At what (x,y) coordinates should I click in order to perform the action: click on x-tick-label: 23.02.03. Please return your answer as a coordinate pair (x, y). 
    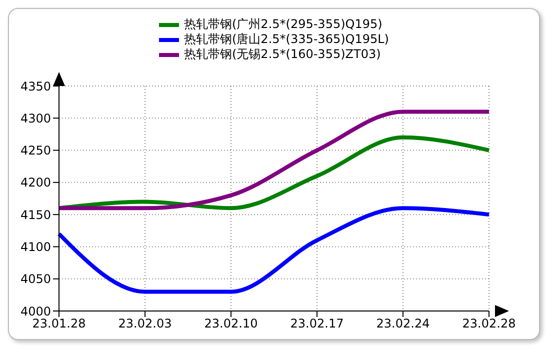
    Looking at the image, I should click on (145, 323).